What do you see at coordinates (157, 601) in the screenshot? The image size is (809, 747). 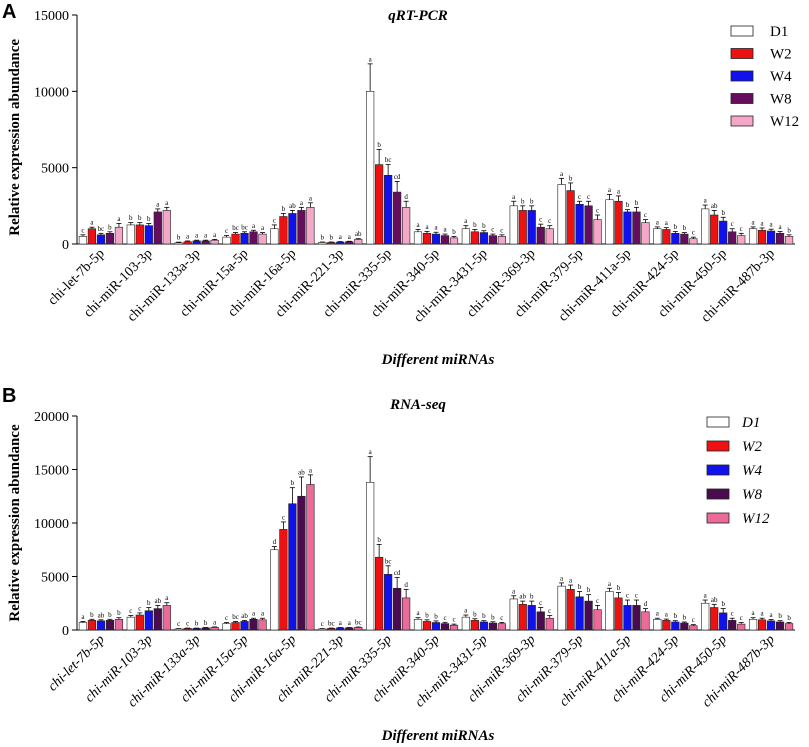 I see `significance-letter: ab` at bounding box center [157, 601].